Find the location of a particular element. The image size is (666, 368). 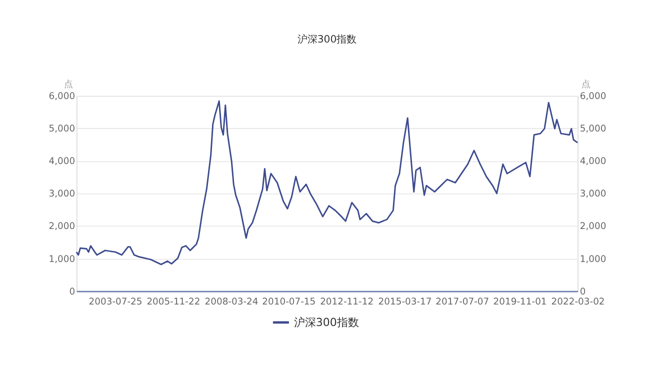

y-tick-label: 6,000 is located at coordinates (62, 96).